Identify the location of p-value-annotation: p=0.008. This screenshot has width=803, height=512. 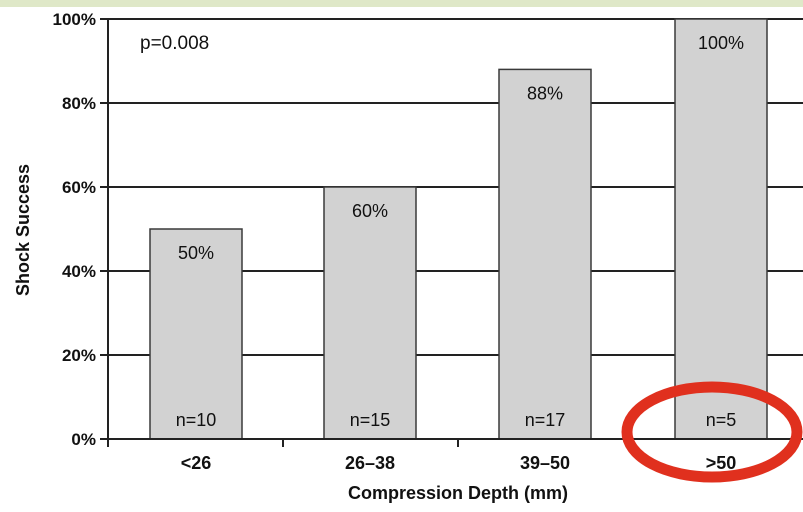
(174, 43).